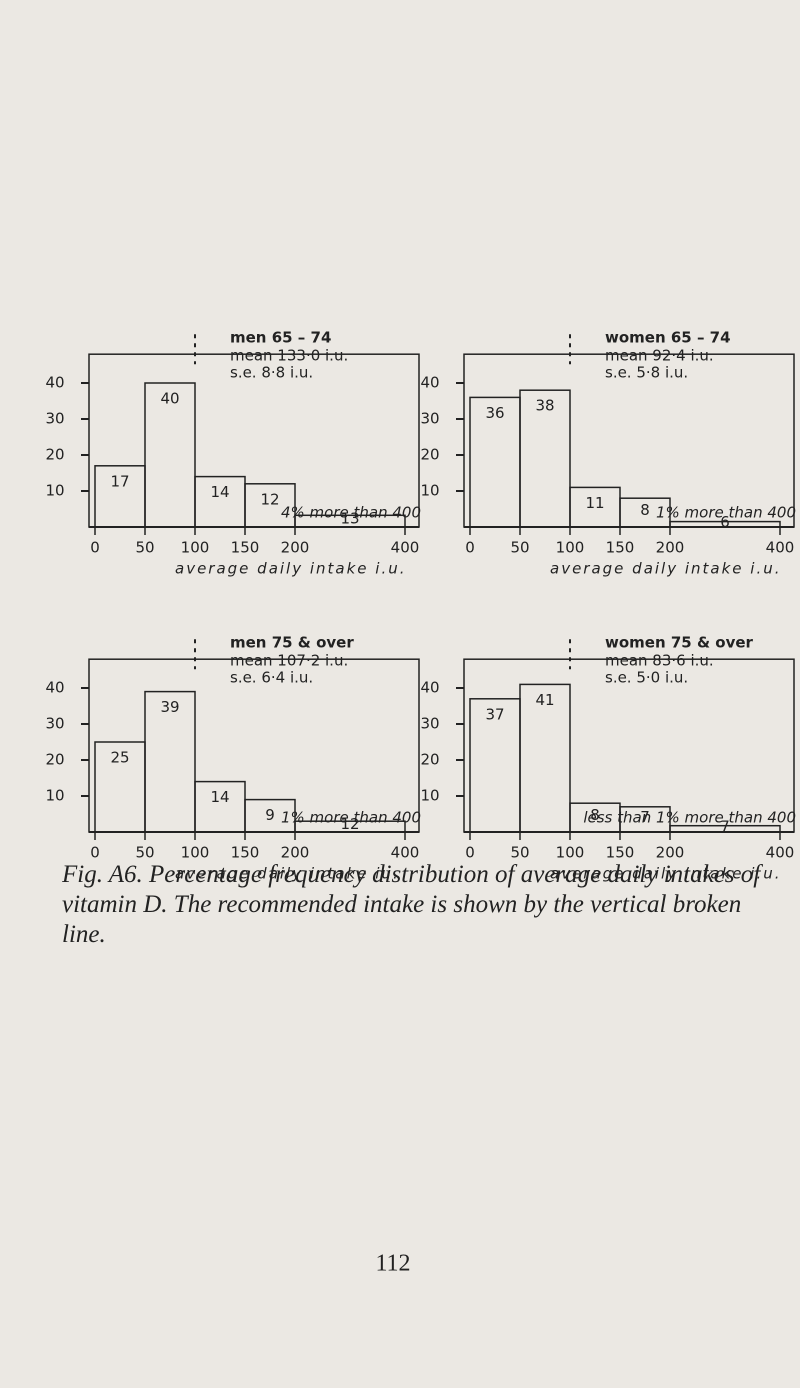 The height and width of the screenshot is (1388, 800). What do you see at coordinates (679, 643) in the screenshot?
I see `panel-title: women 75 & over` at bounding box center [679, 643].